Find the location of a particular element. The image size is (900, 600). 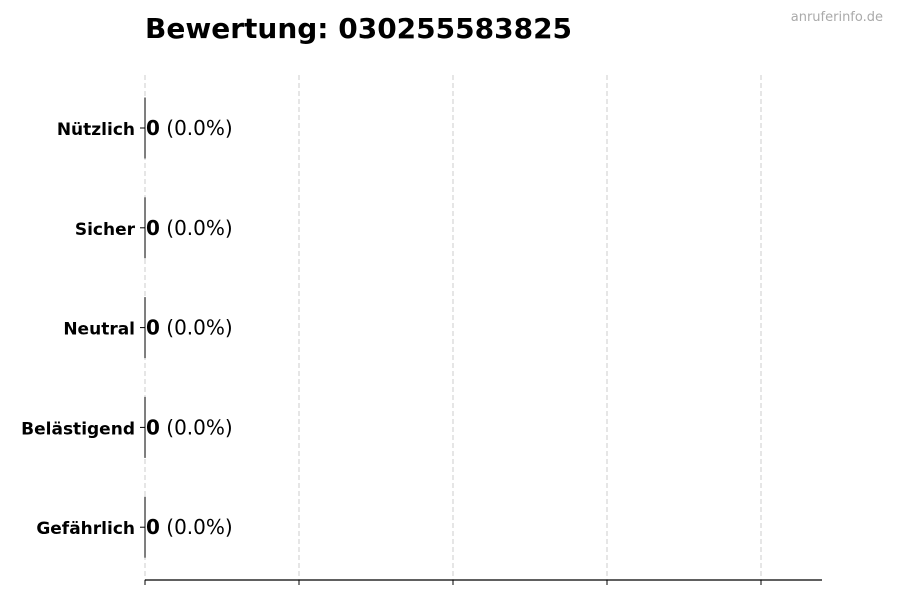

category-label: Nützlich is located at coordinates (96, 130).